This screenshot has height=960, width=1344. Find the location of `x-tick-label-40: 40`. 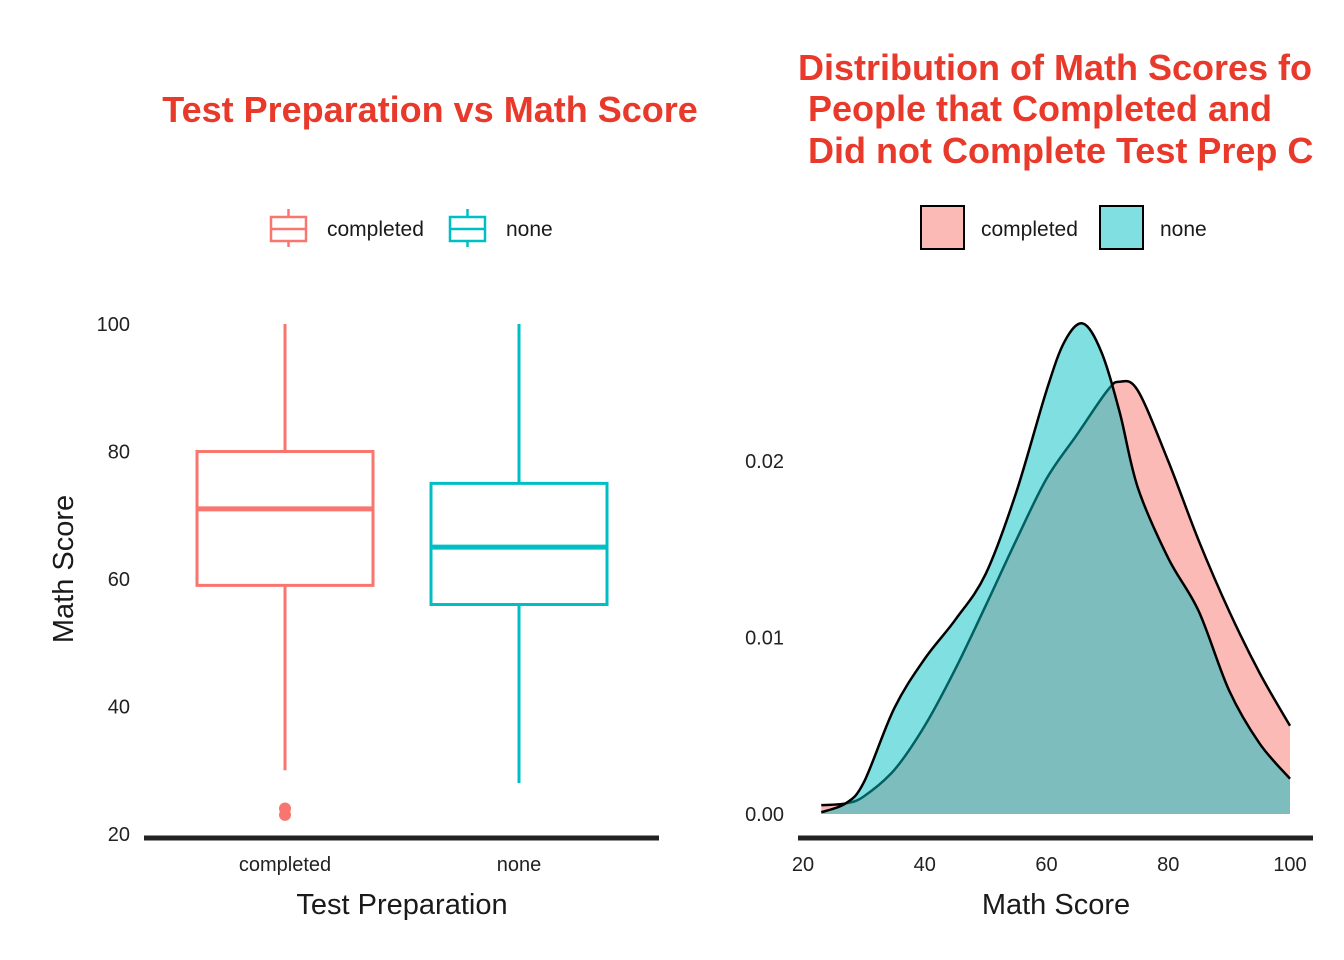

x-tick-label-40: 40 is located at coordinates (925, 865).